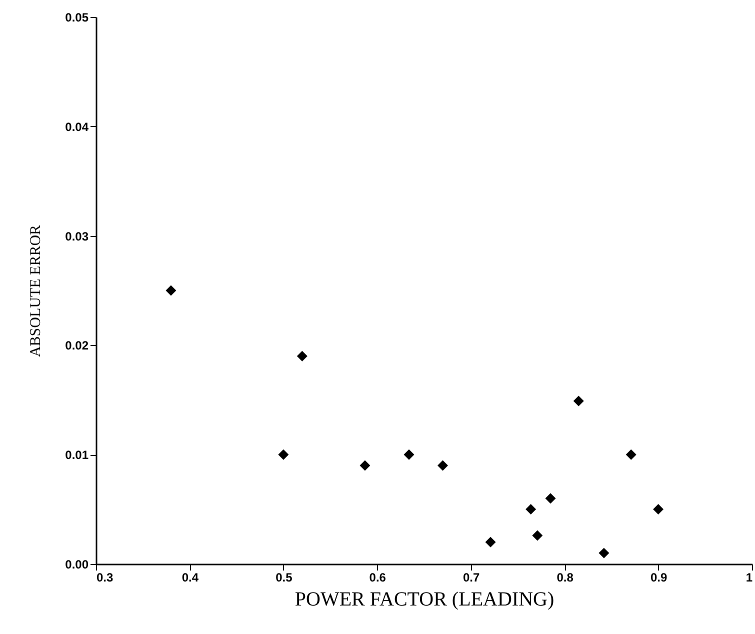 This screenshot has height=634, width=755. Describe the element at coordinates (284, 577) in the screenshot. I see `x-tick-label: 0.5` at that location.